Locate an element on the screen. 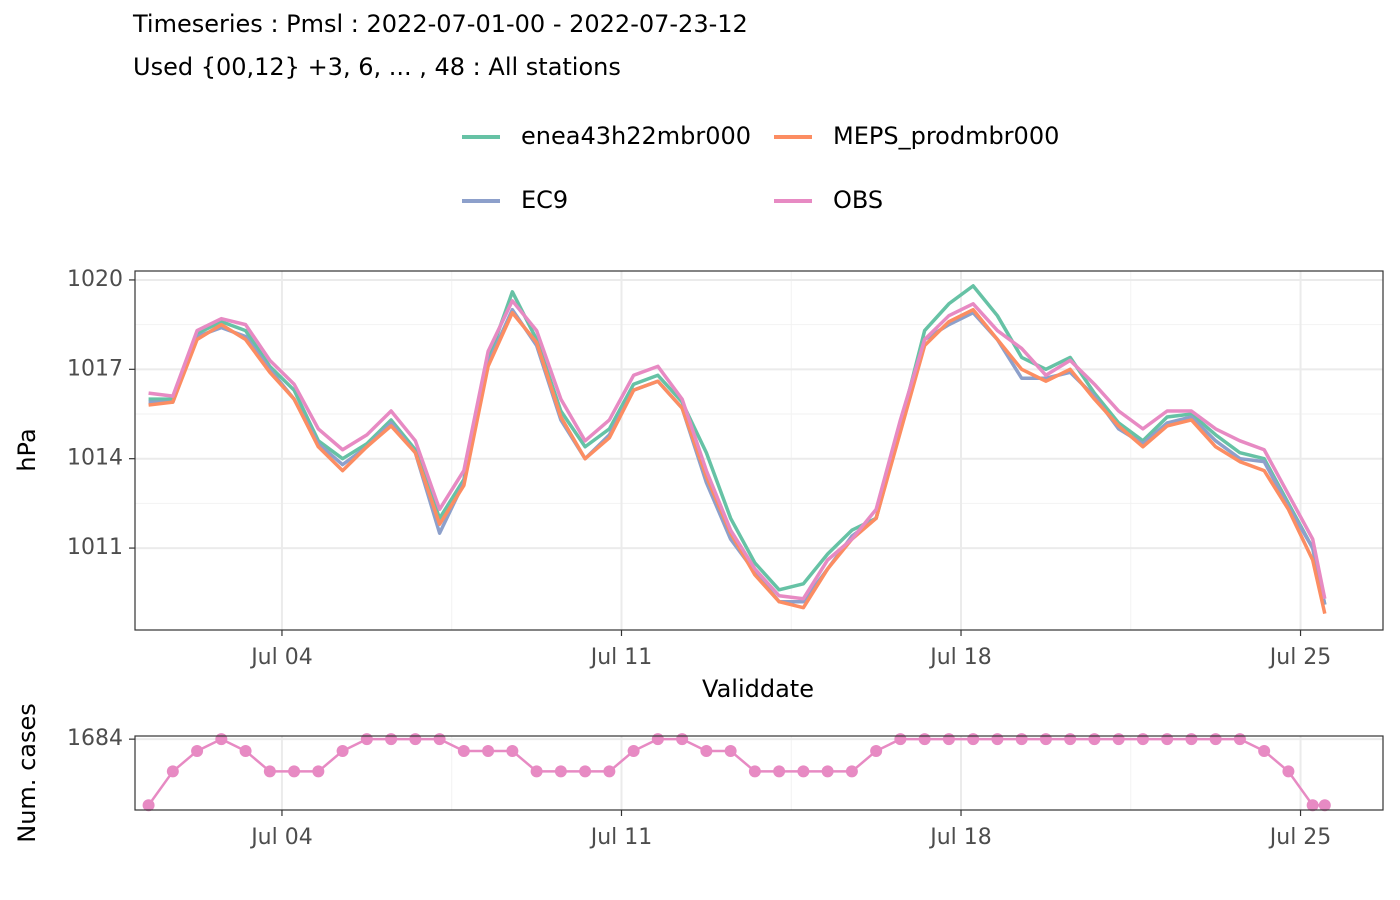 This screenshot has width=1400, height=900. legend-label: OBS is located at coordinates (858, 200).